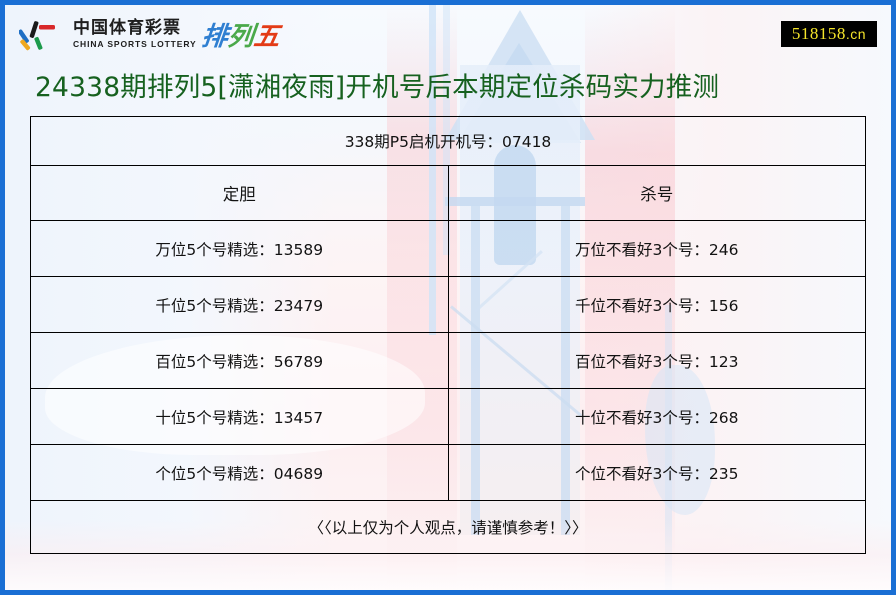  I want to click on table-row-disclaimer: 〈〈以上仅为个人观点，请谨慎参考！〉〉, so click(448, 527).